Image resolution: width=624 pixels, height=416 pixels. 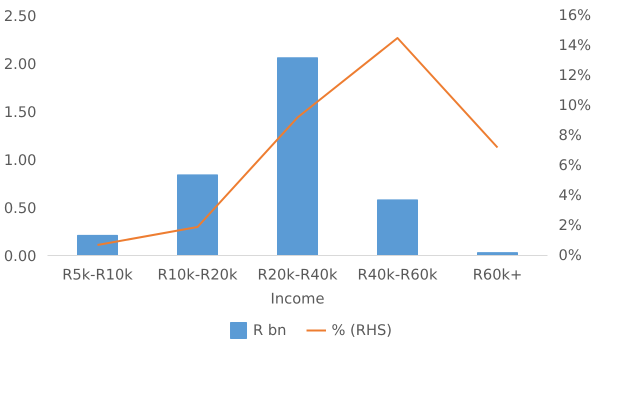 I want to click on y2-tick-label: 8%, so click(x=570, y=135).